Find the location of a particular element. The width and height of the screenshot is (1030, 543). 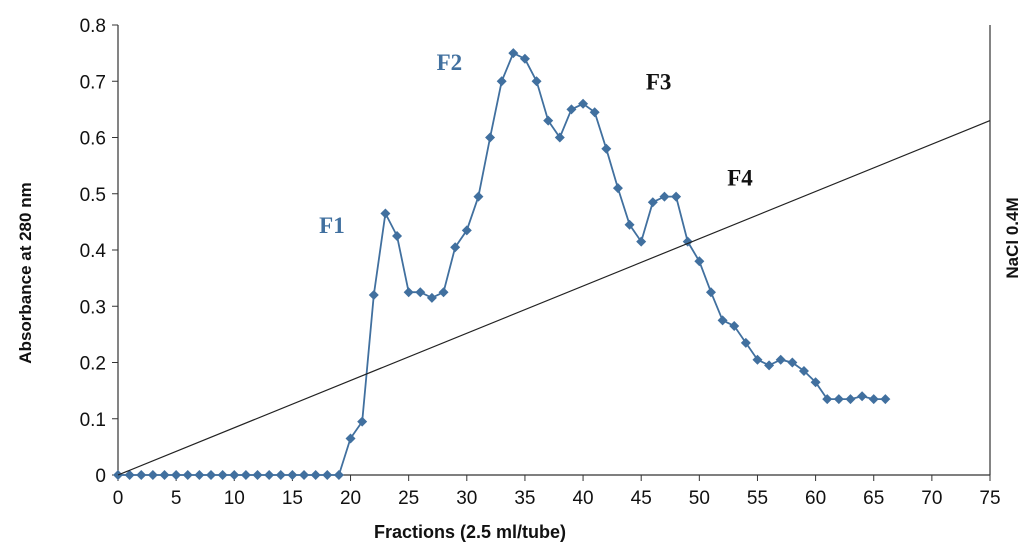

x-tick-label: 10 is located at coordinates (234, 498).